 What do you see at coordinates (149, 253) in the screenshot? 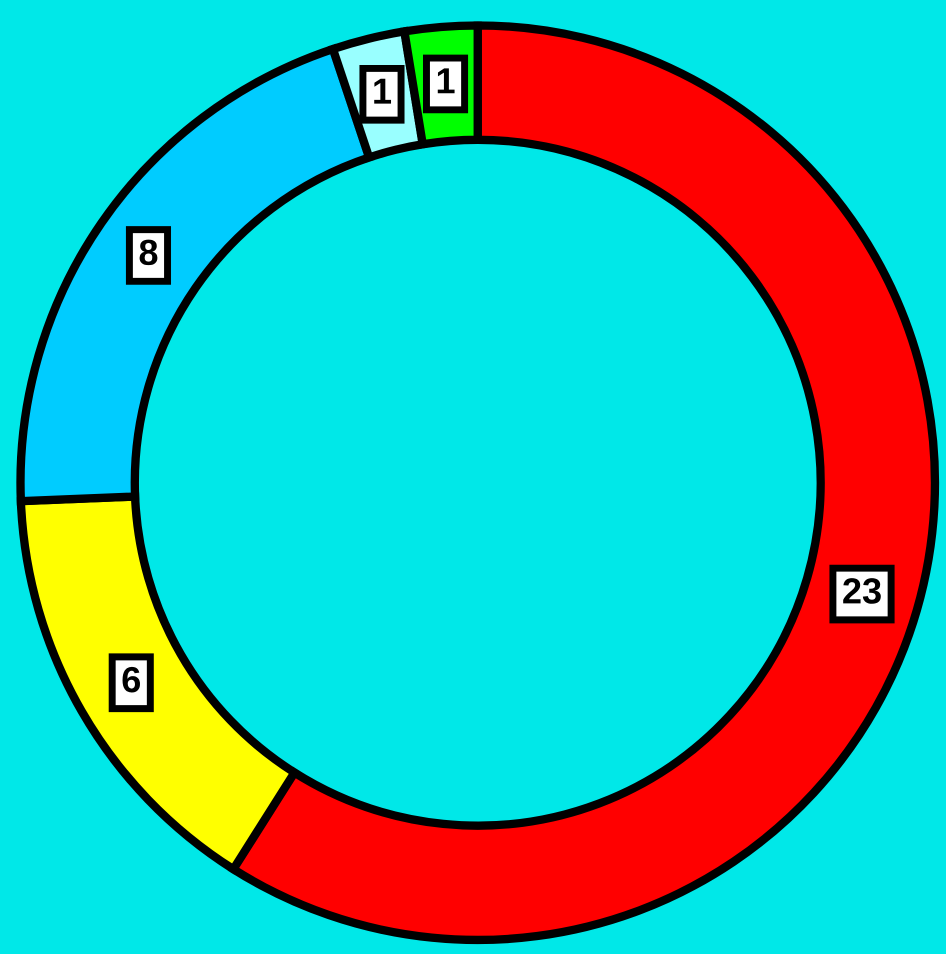
I see `data-label: 8` at bounding box center [149, 253].